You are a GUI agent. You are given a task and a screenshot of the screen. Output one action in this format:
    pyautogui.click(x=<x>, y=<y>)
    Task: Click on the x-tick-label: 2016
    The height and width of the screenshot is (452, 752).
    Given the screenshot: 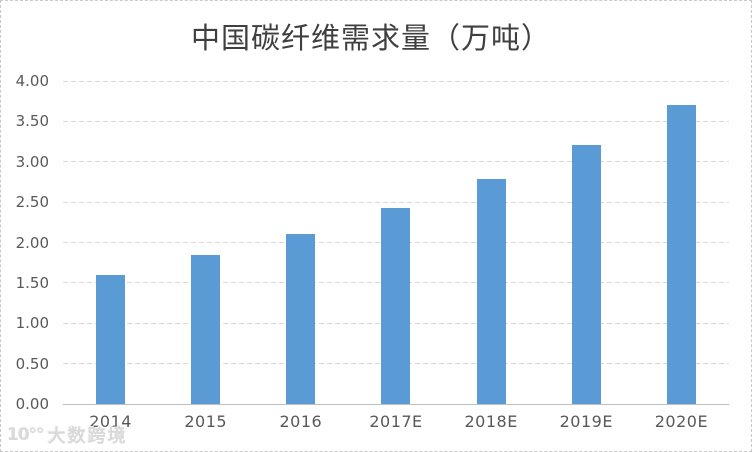 What is the action you would take?
    pyautogui.click(x=301, y=421)
    